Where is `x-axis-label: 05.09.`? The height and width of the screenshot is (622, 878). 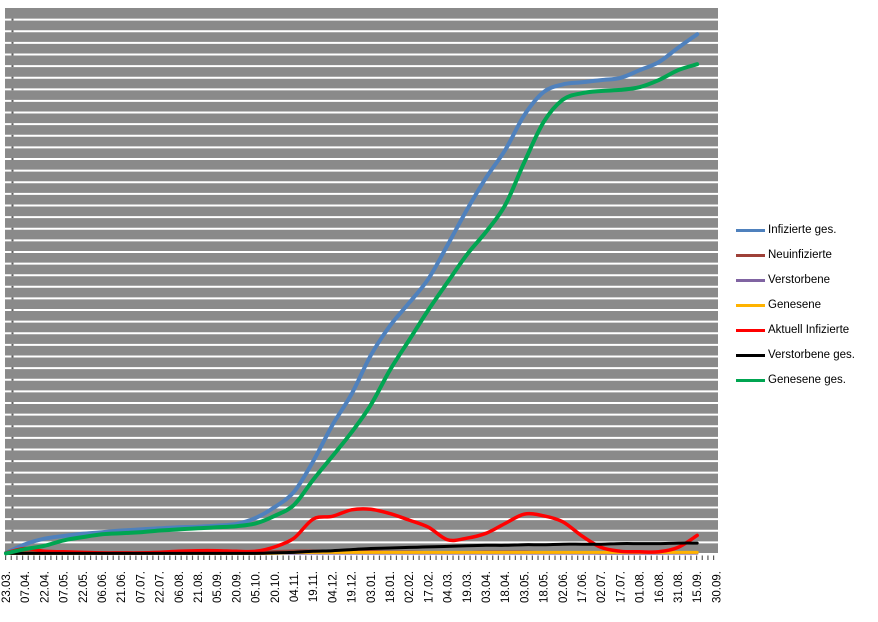
x-axis-label: 05.09. is located at coordinates (218, 587).